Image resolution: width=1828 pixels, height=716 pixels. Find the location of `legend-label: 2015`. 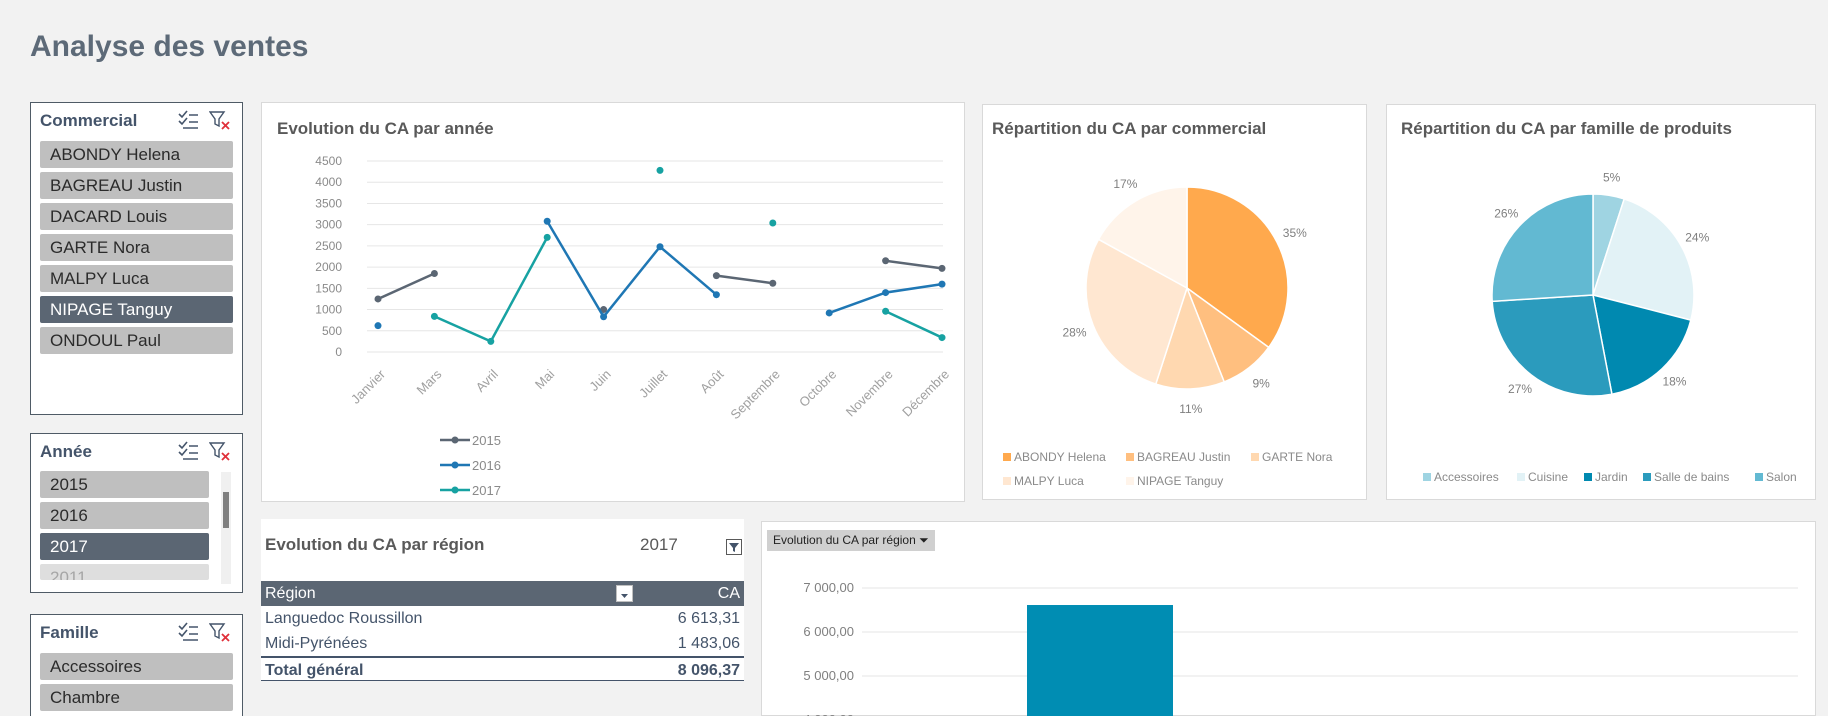

legend-label: 2015 is located at coordinates (486, 440).